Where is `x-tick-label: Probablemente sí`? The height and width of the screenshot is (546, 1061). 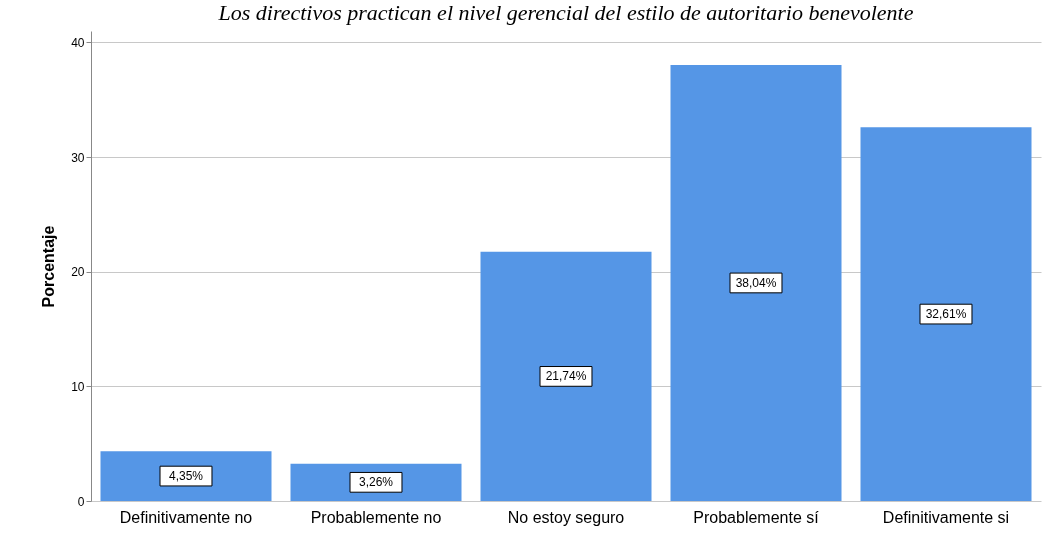 x-tick-label: Probablemente sí is located at coordinates (756, 517).